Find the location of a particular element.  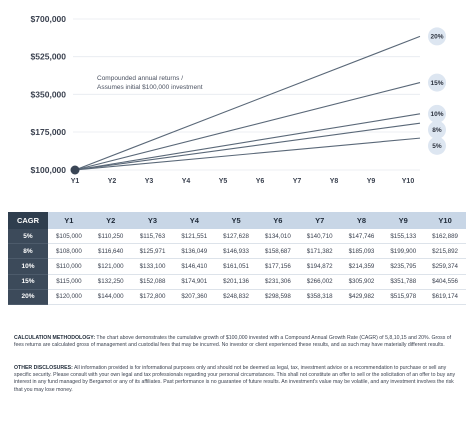

table-cell: $155,133 is located at coordinates (403, 237).